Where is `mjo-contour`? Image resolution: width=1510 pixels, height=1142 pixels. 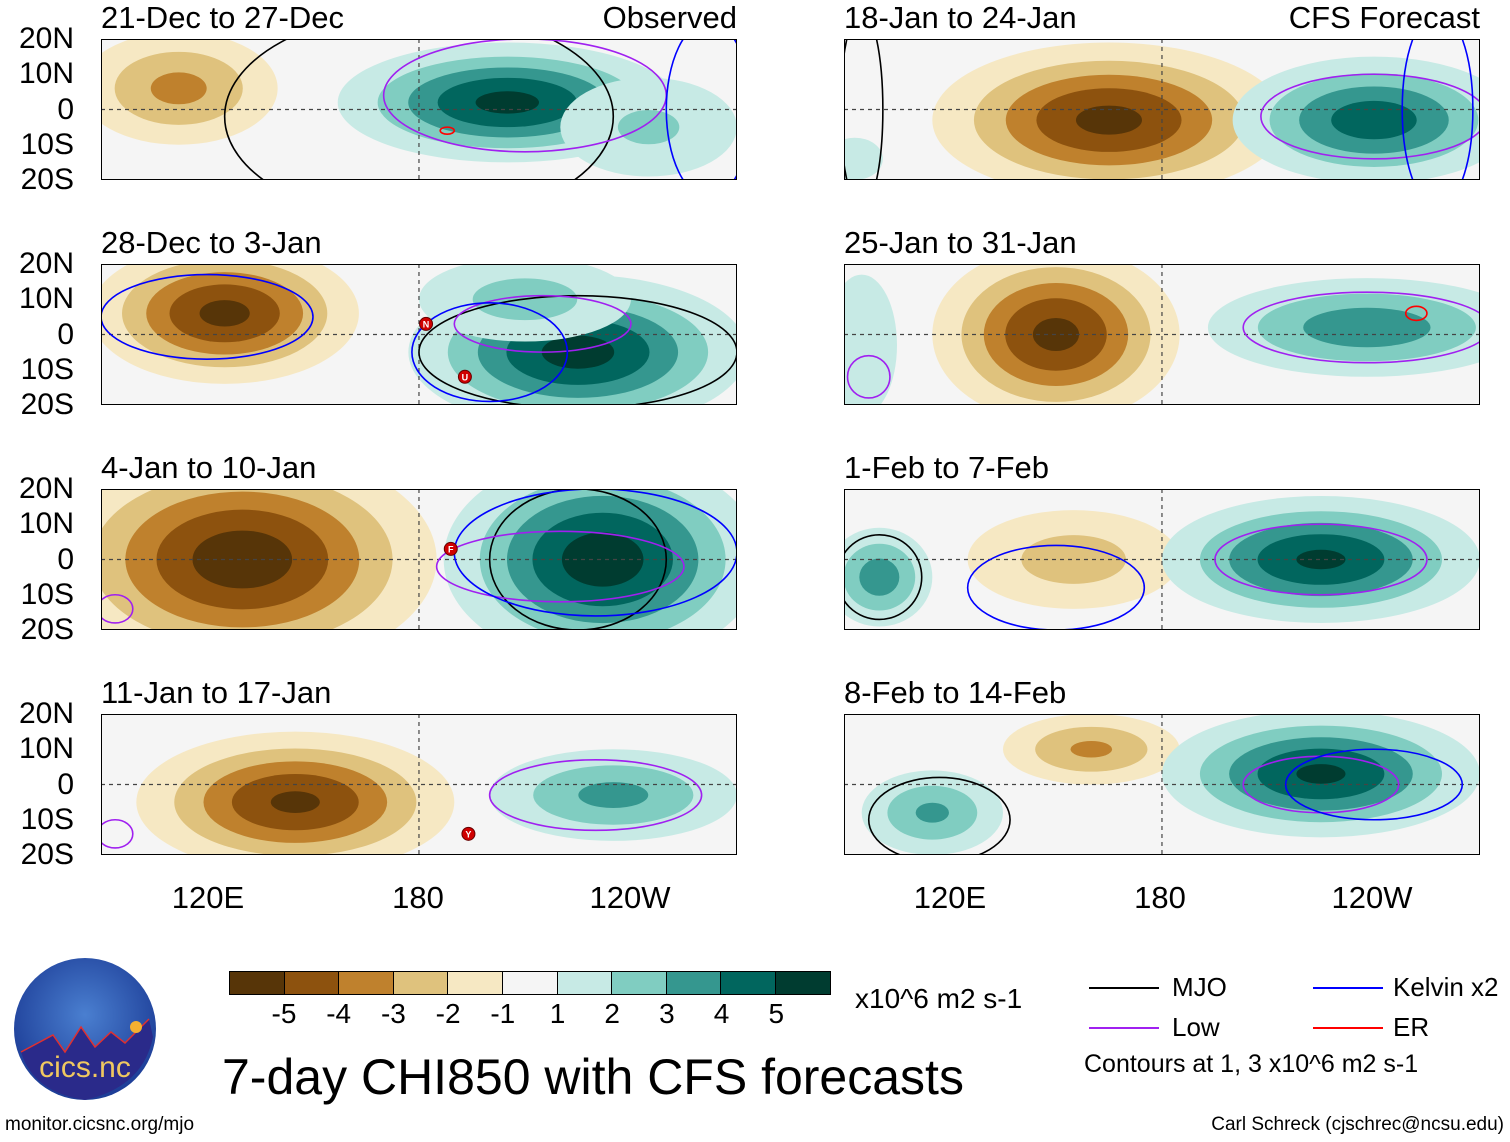
mjo-contour is located at coordinates (578, 559).